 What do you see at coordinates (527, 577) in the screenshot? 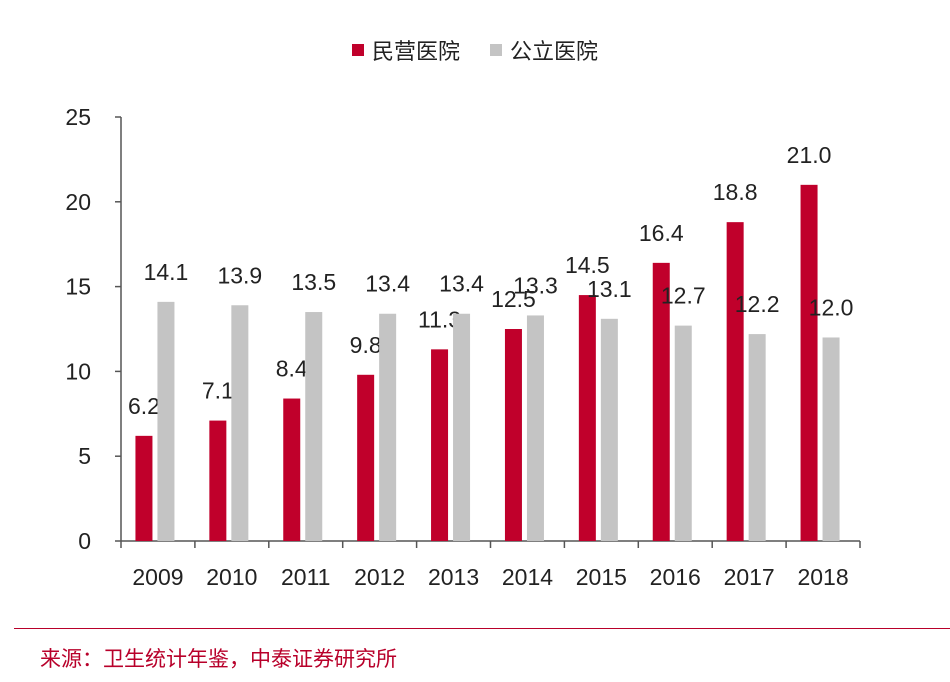
I see `x-category-label: 2014` at bounding box center [527, 577].